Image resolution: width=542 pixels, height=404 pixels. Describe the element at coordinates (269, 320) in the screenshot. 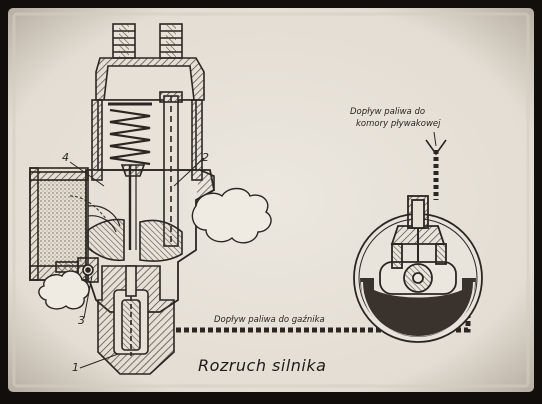

I see `label-fuel-to-carburetor: Dopływ paliwa do gaźnika` at that location.